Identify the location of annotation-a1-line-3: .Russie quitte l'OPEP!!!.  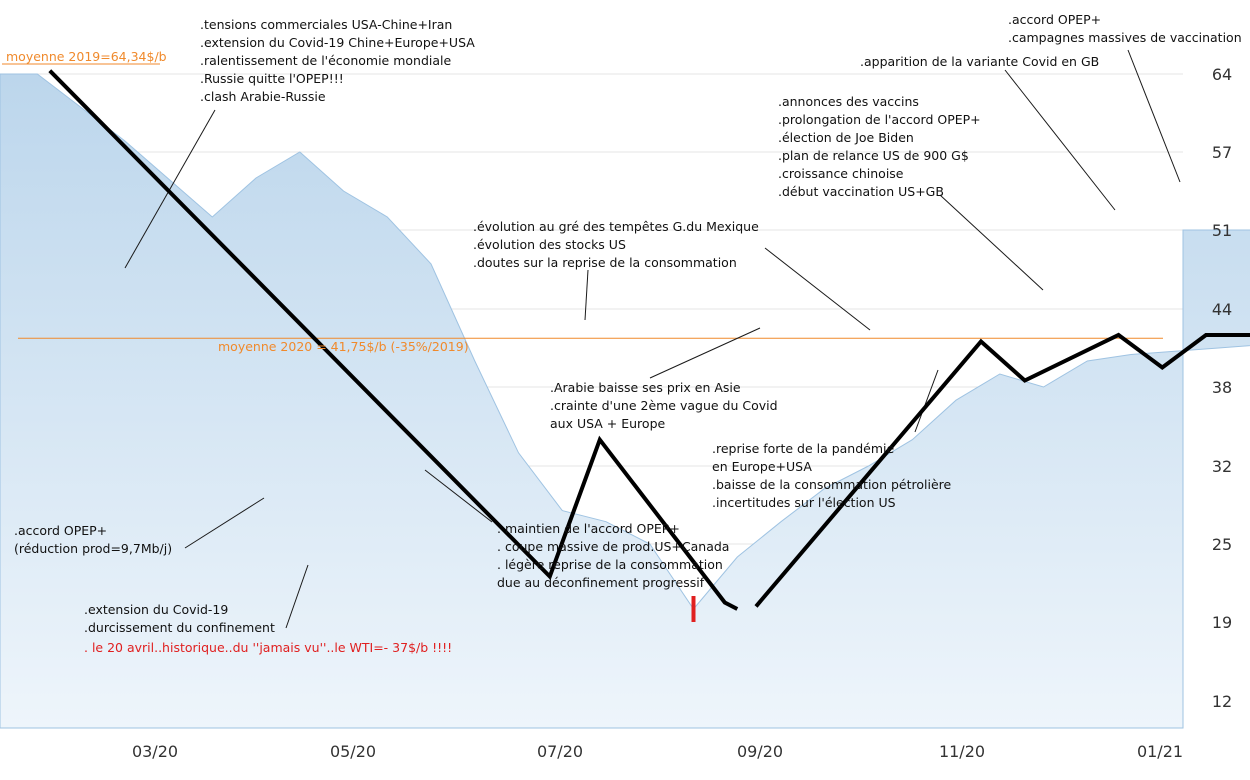
(272, 78).